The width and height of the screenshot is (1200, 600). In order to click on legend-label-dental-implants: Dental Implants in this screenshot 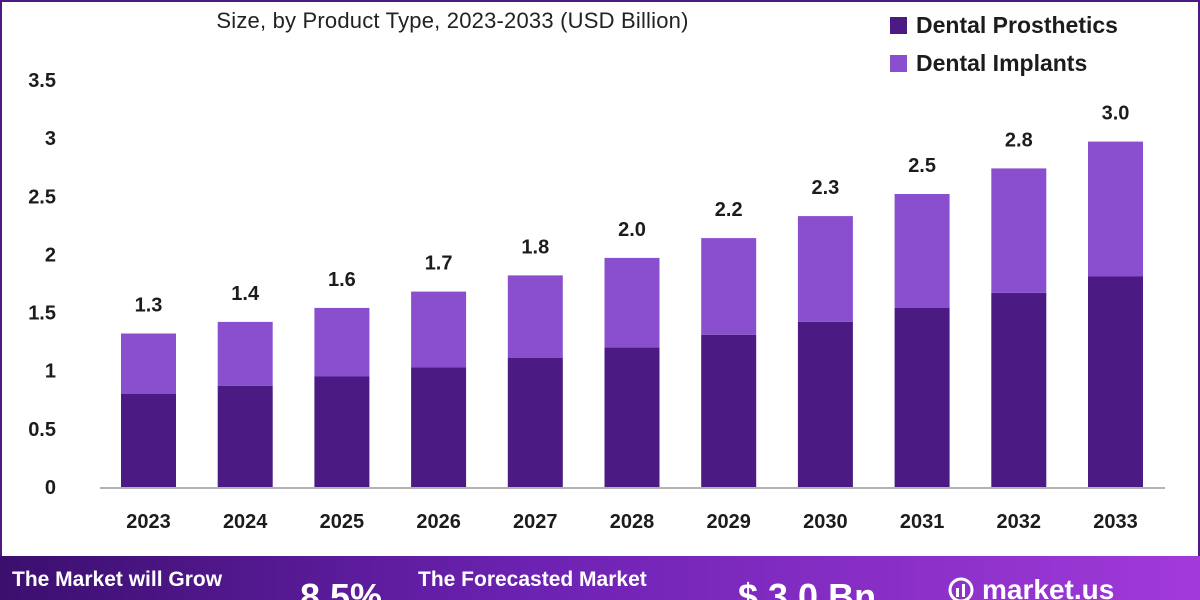, I will do `click(1002, 62)`.